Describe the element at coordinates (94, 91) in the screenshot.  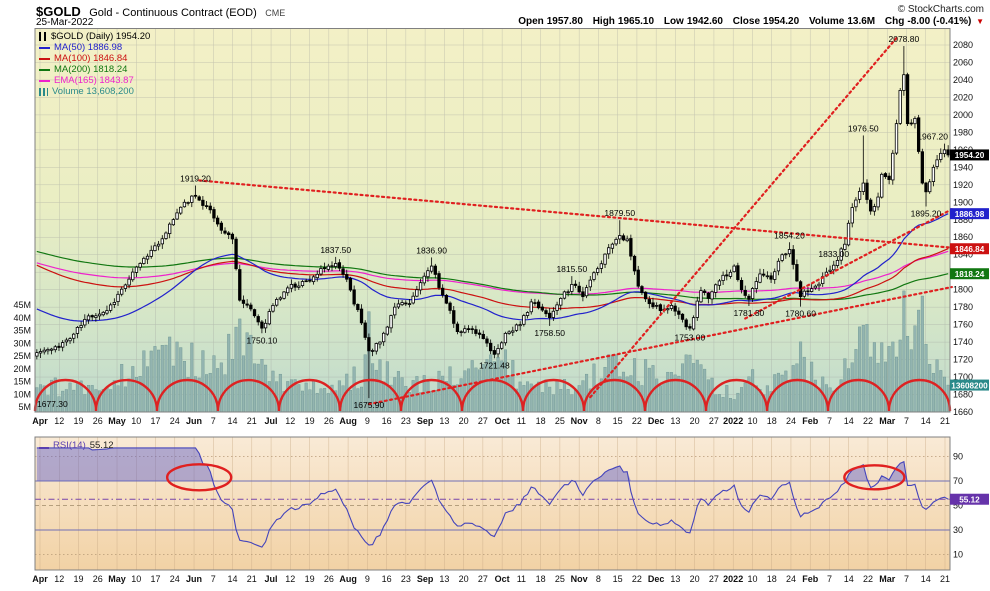
I see `legend-row-volume: Volume 13,608,200` at that location.